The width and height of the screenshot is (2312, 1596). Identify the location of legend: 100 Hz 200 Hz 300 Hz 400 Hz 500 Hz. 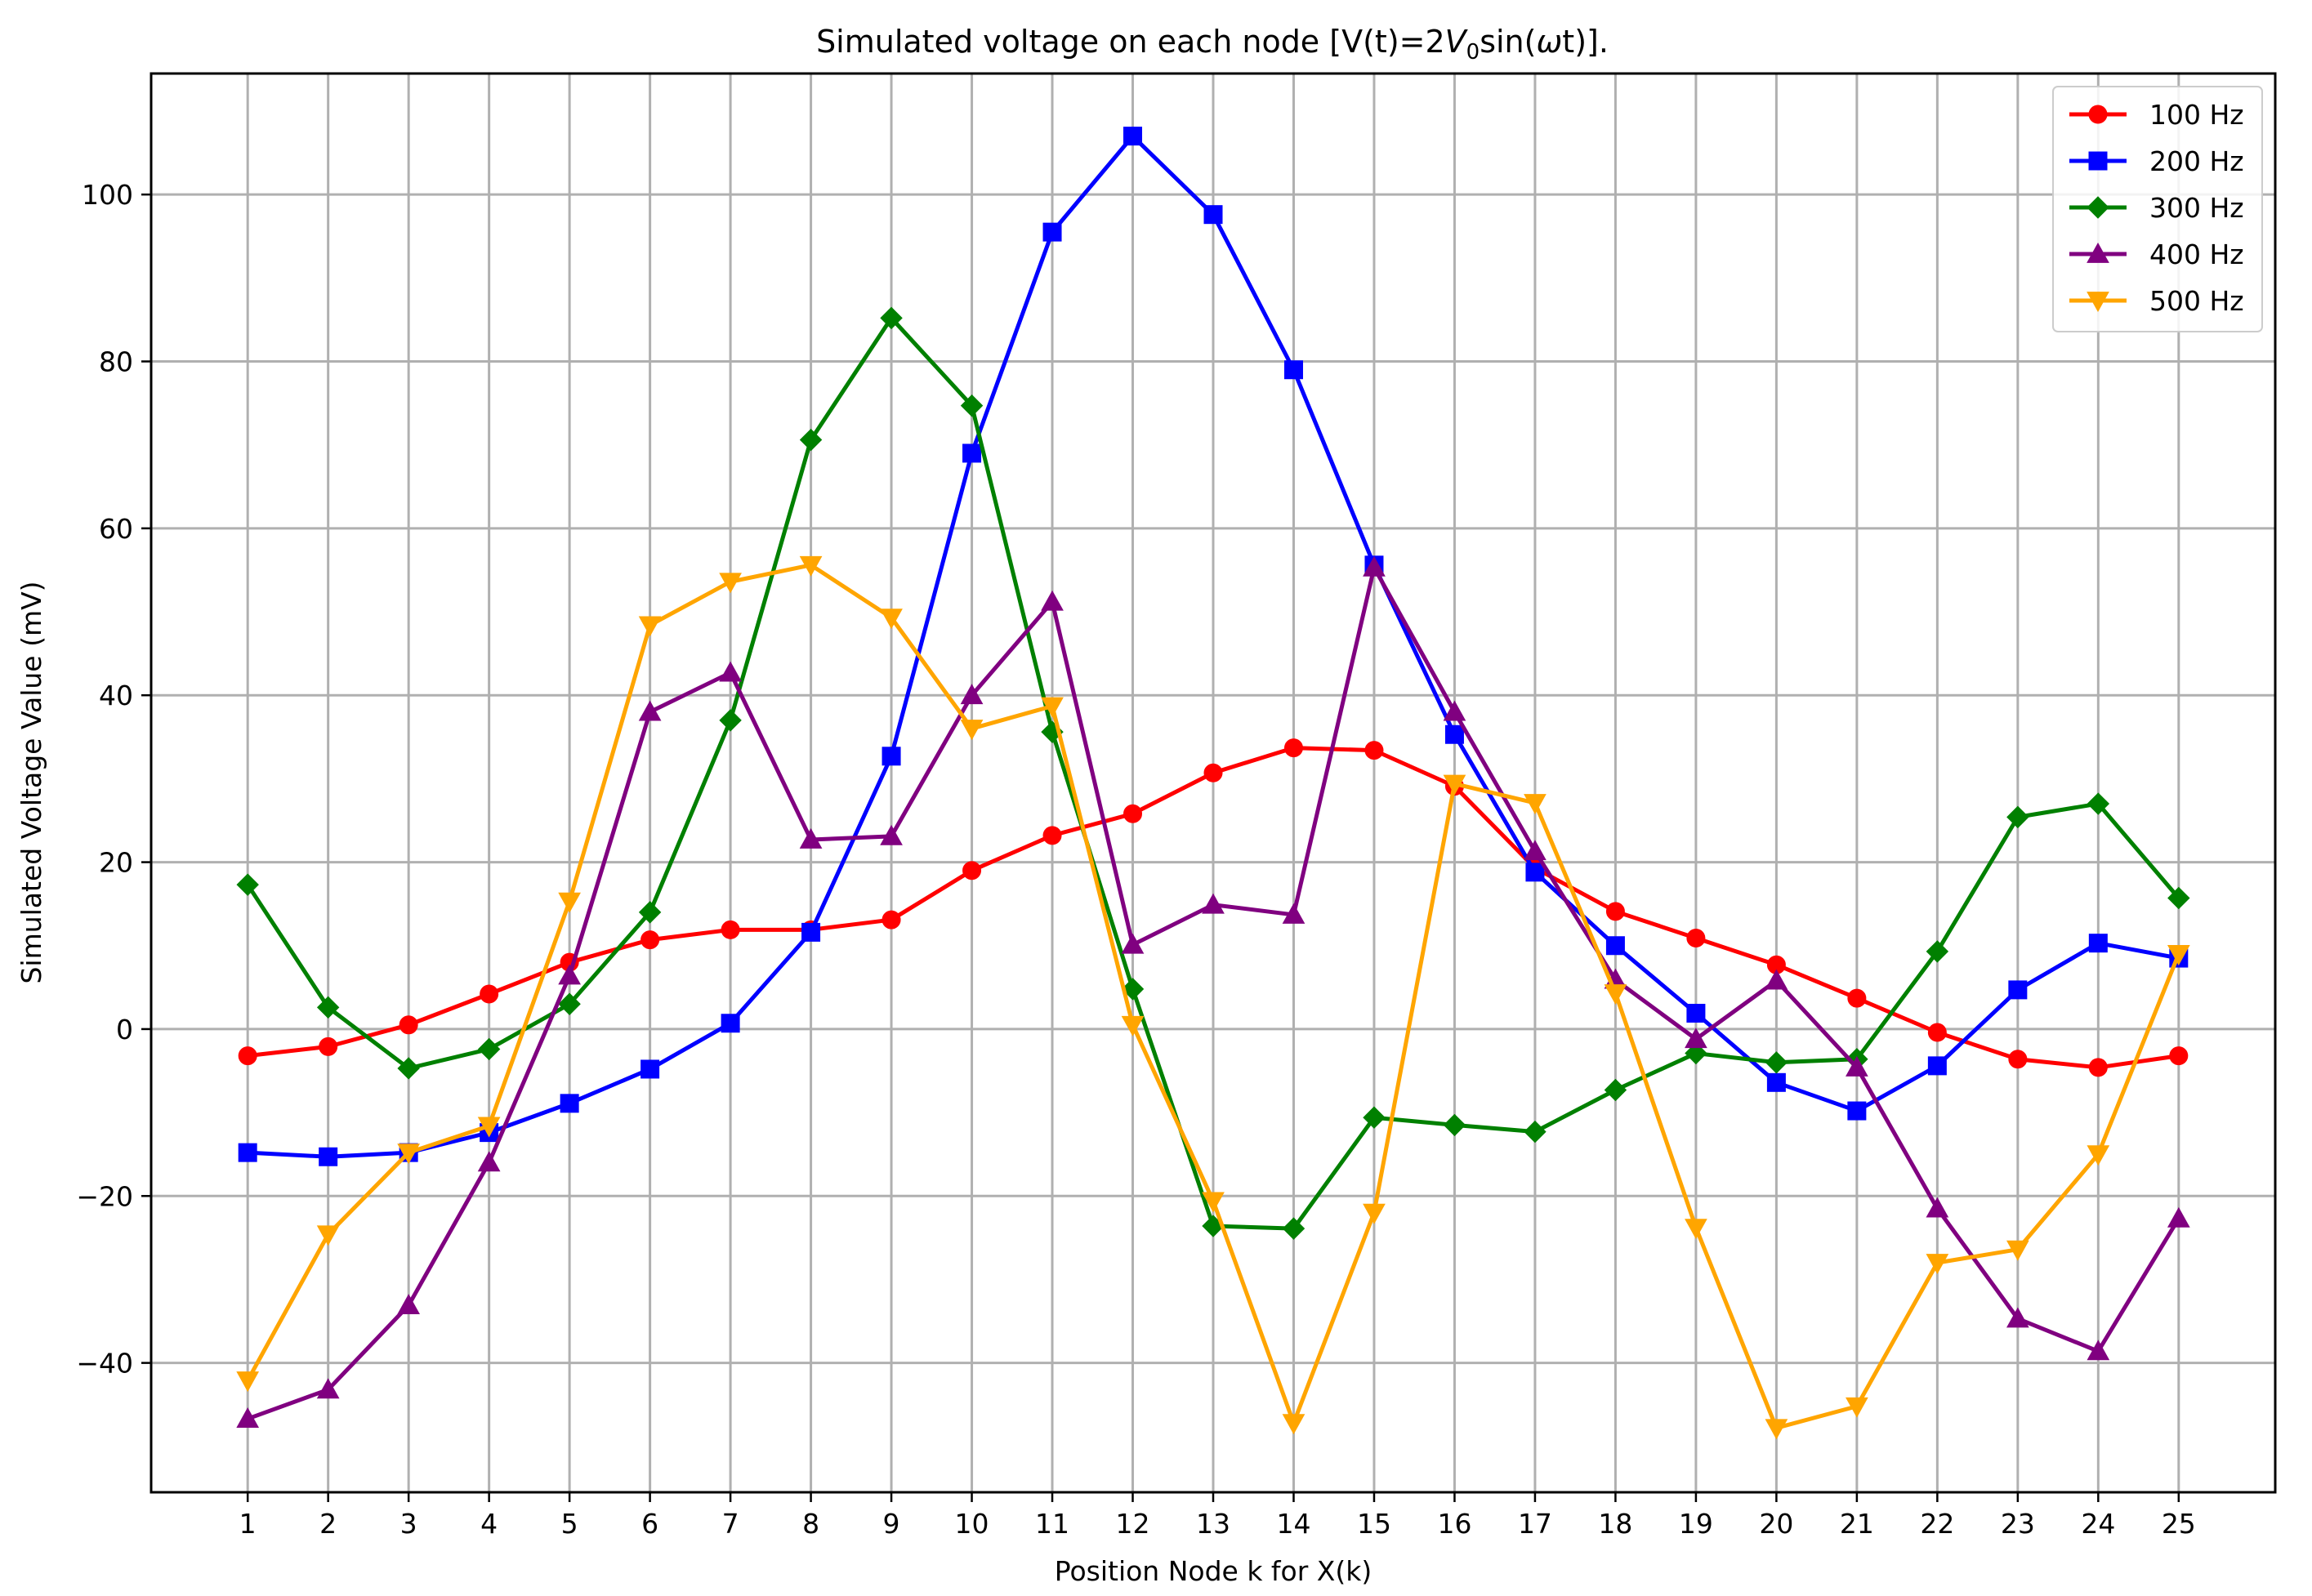
(2157, 209).